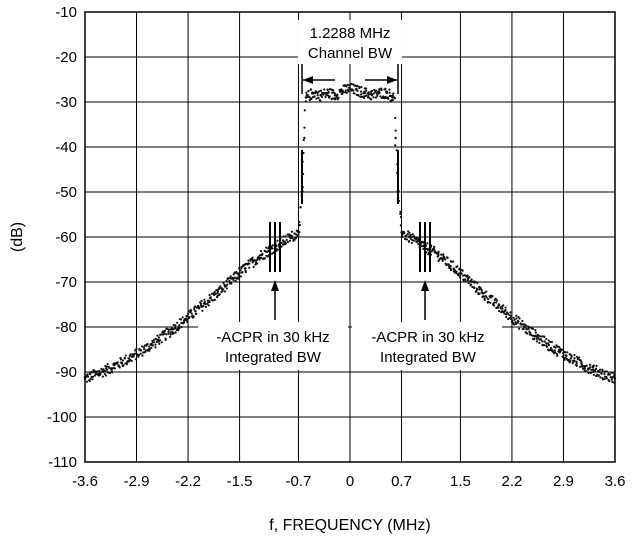  What do you see at coordinates (66, 12) in the screenshot?
I see `y-tick-label: -10` at bounding box center [66, 12].